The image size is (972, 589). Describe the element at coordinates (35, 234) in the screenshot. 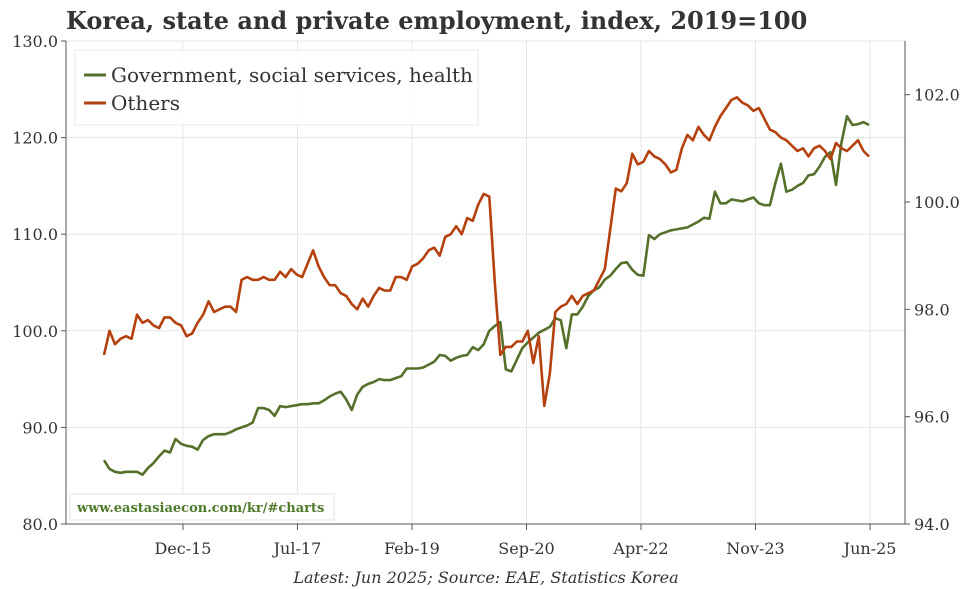

I see `y-left-tick-label: 110.0` at that location.